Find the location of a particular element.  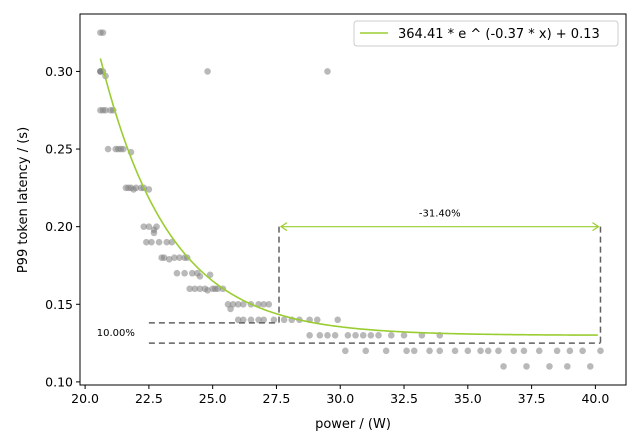

y-tick-label: 0.25 is located at coordinates (59, 149).